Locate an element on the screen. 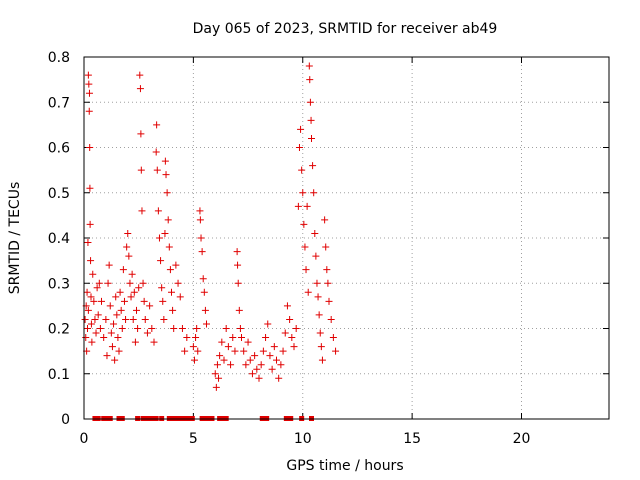 The height and width of the screenshot is (480, 640). y-axis-label: SRMTID / TECUs is located at coordinates (15, 238).